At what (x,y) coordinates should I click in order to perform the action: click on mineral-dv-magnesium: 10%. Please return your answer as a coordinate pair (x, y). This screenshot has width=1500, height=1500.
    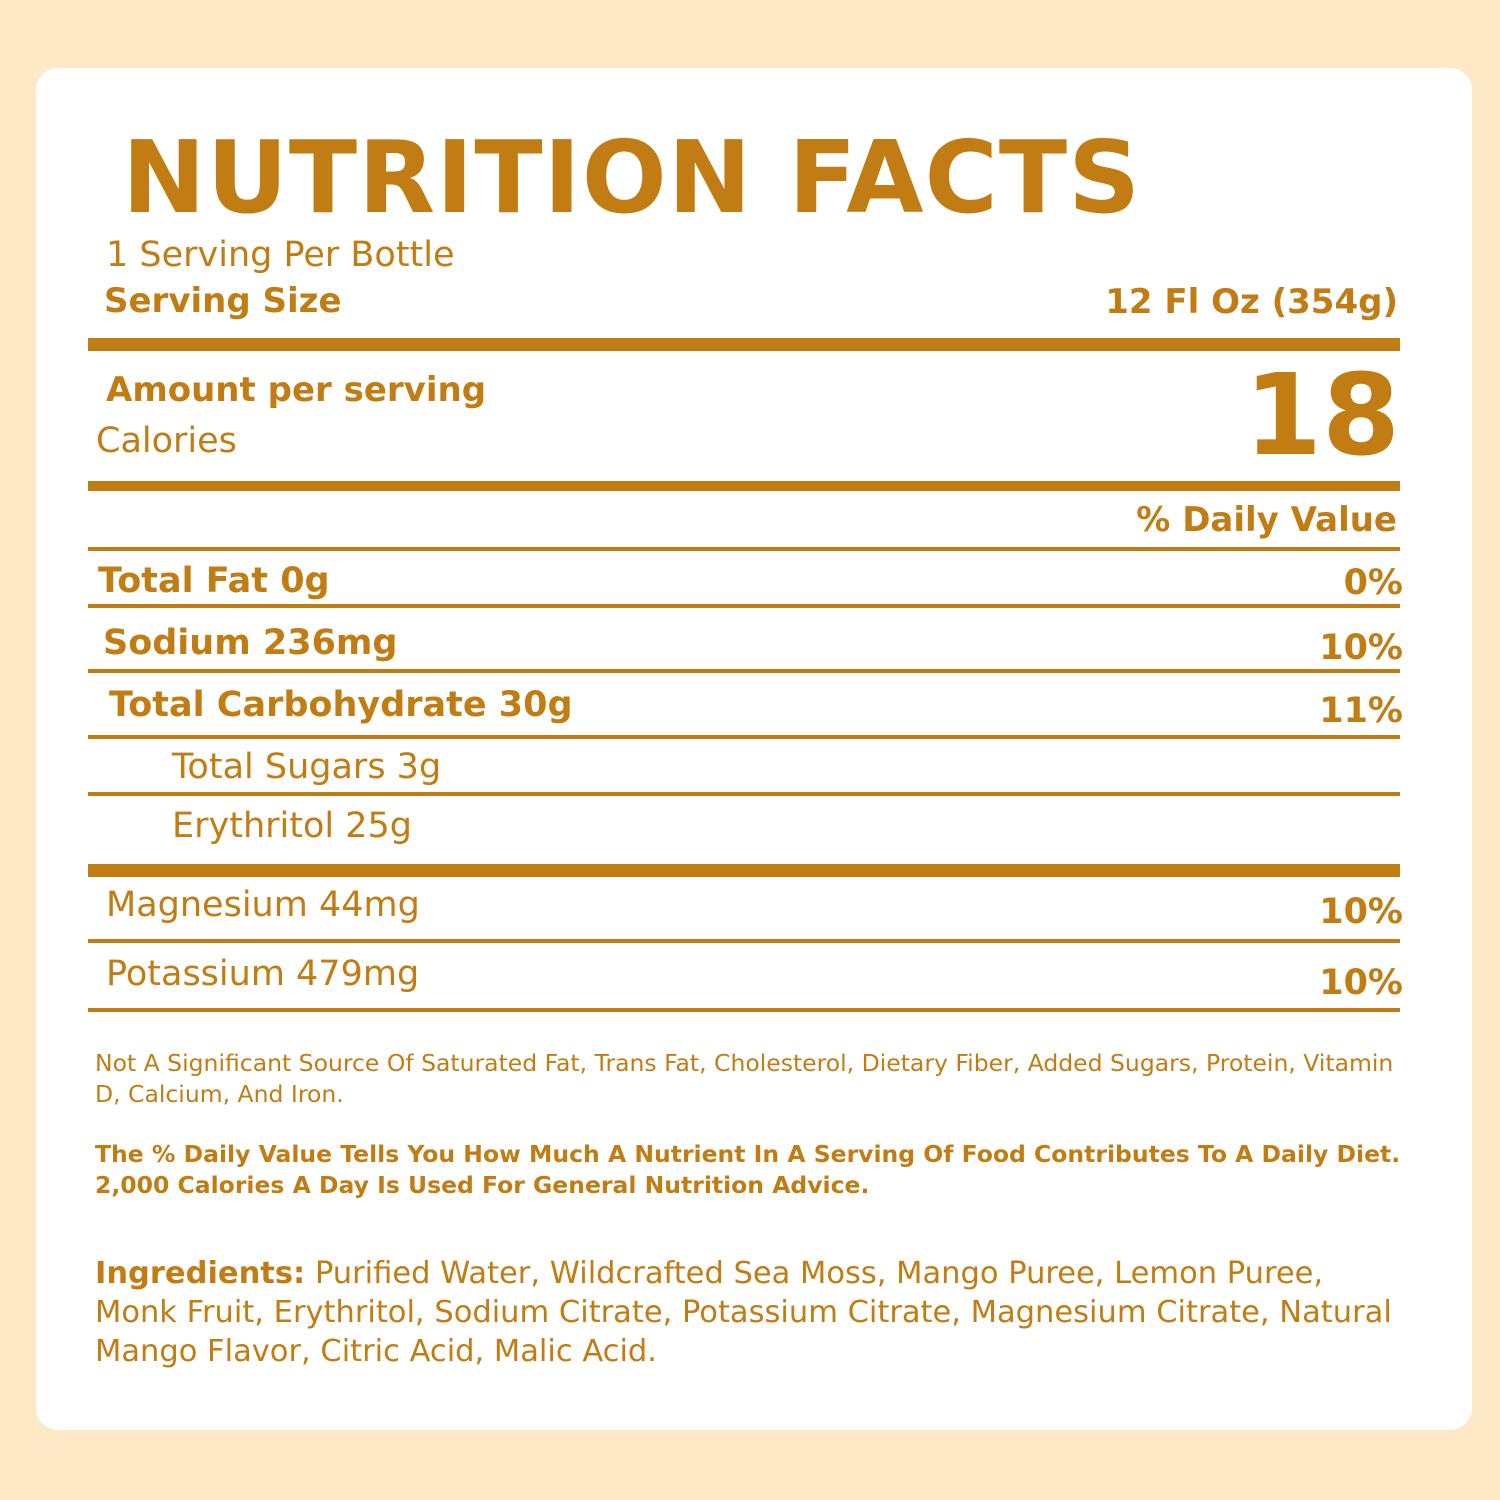
    Looking at the image, I should click on (1361, 912).